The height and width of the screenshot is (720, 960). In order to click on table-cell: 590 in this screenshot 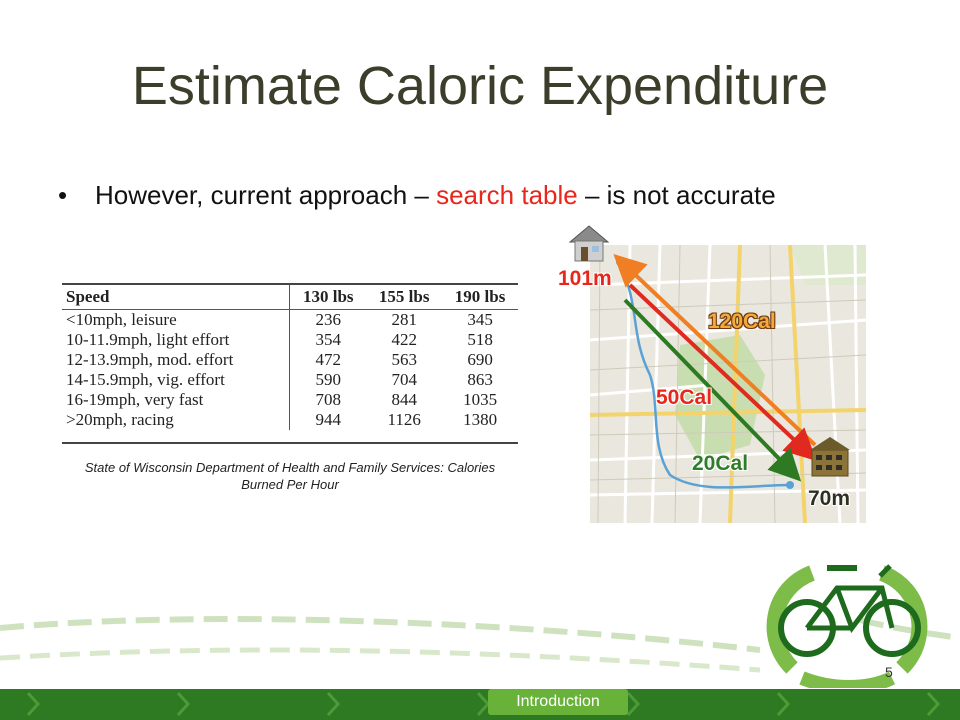, I will do `click(328, 380)`.